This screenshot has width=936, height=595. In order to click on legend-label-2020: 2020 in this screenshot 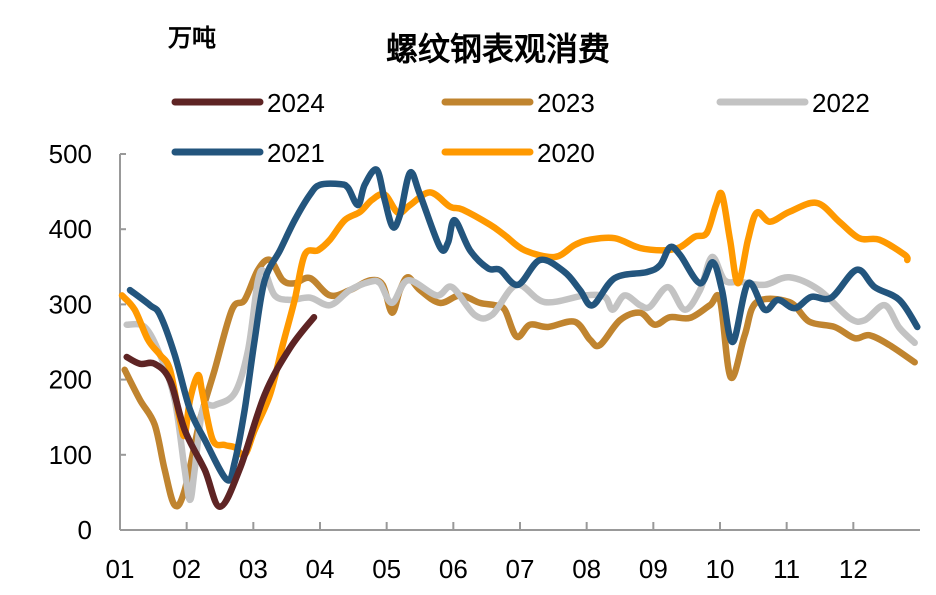, I will do `click(566, 153)`.